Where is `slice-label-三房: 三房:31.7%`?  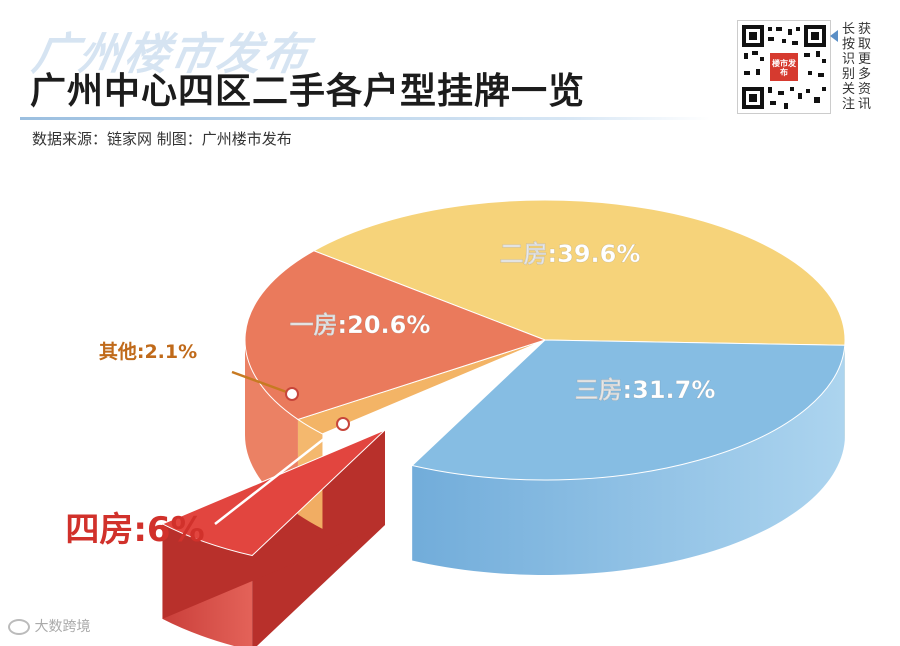 slice-label-三房: 三房:31.7% is located at coordinates (645, 390).